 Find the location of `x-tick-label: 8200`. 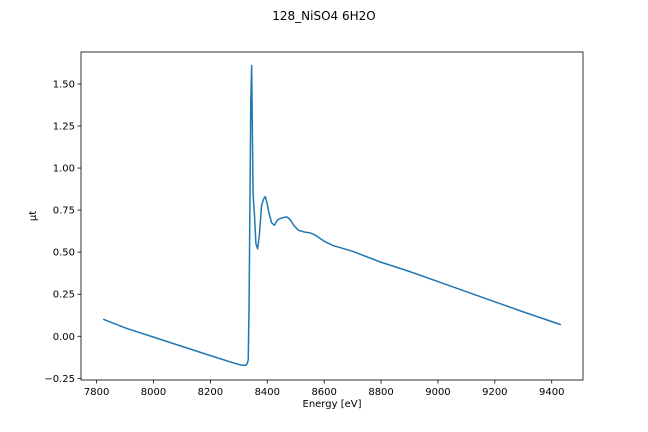

x-tick-label: 8200 is located at coordinates (210, 392).